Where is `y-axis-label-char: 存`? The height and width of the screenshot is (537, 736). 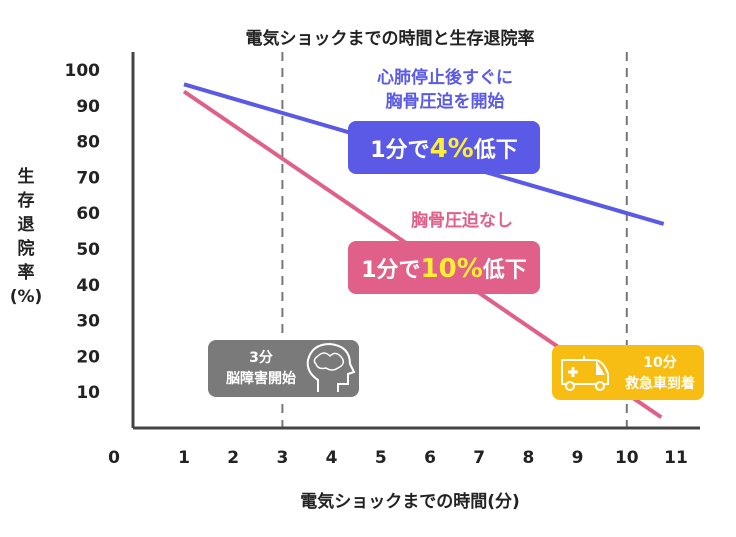
y-axis-label-char: 存 is located at coordinates (26, 200).